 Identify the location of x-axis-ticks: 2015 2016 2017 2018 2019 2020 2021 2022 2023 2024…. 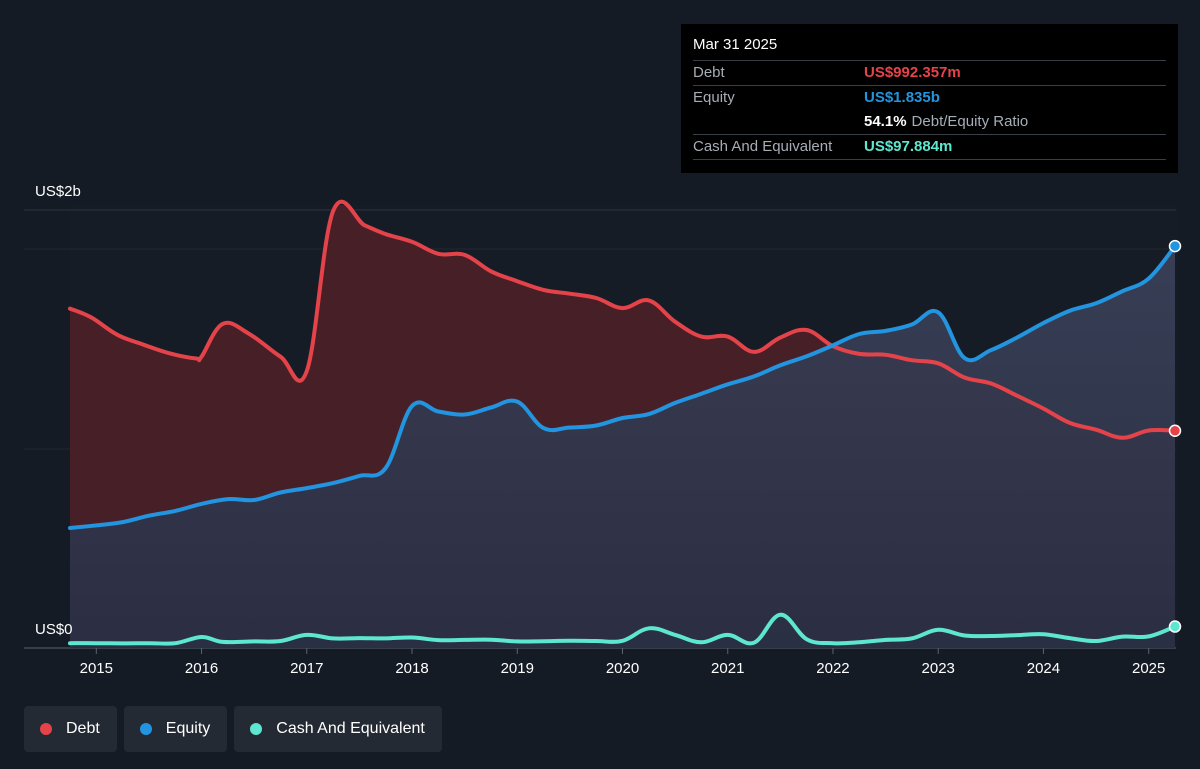
(622, 662).